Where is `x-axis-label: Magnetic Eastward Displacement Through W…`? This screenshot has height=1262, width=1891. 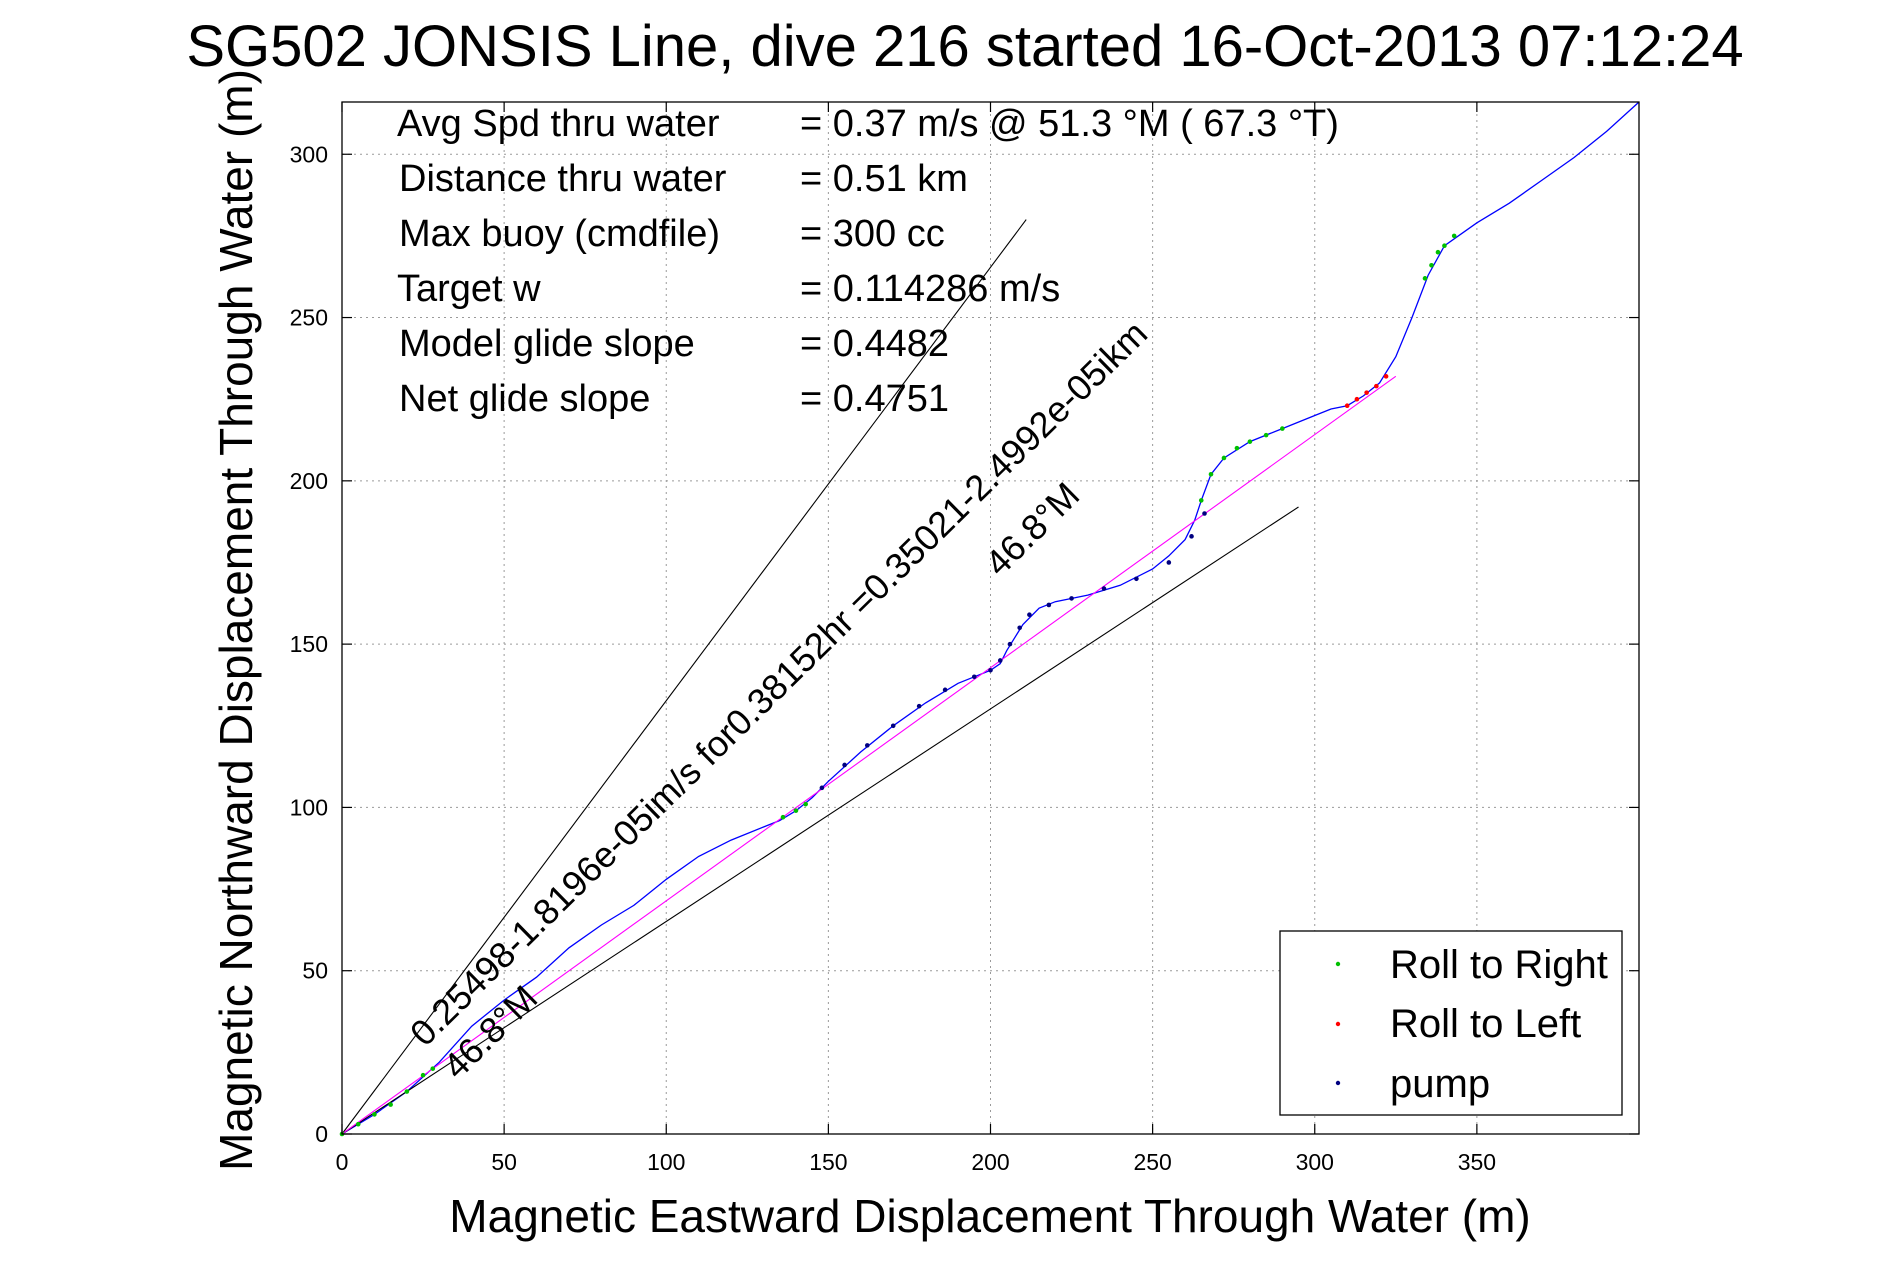 x-axis-label: Magnetic Eastward Displacement Through W… is located at coordinates (989, 1216).